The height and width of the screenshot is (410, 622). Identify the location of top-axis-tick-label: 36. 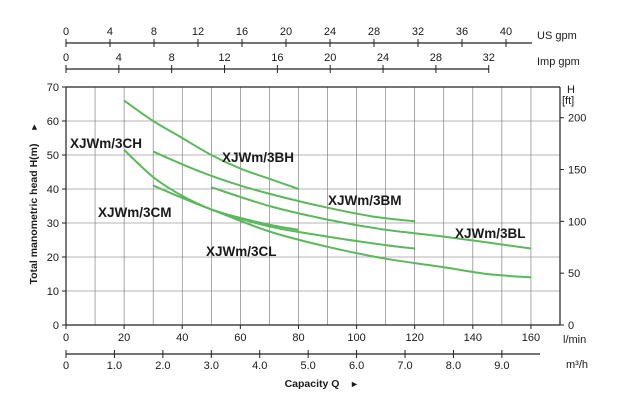
(462, 32).